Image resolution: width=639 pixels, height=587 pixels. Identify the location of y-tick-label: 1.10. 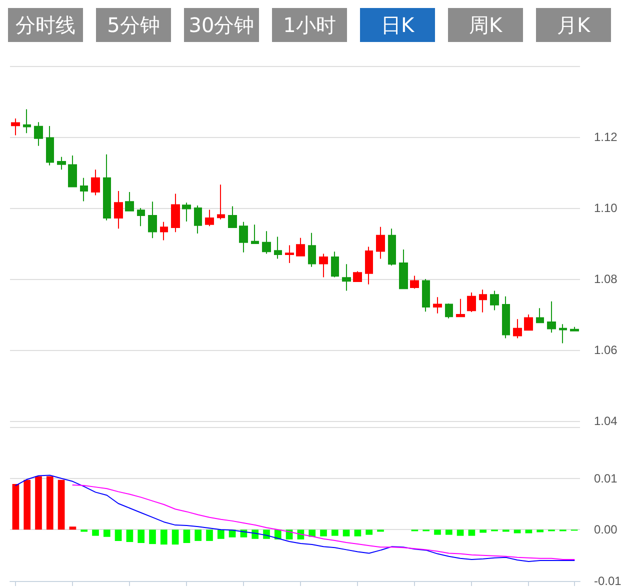
(606, 208).